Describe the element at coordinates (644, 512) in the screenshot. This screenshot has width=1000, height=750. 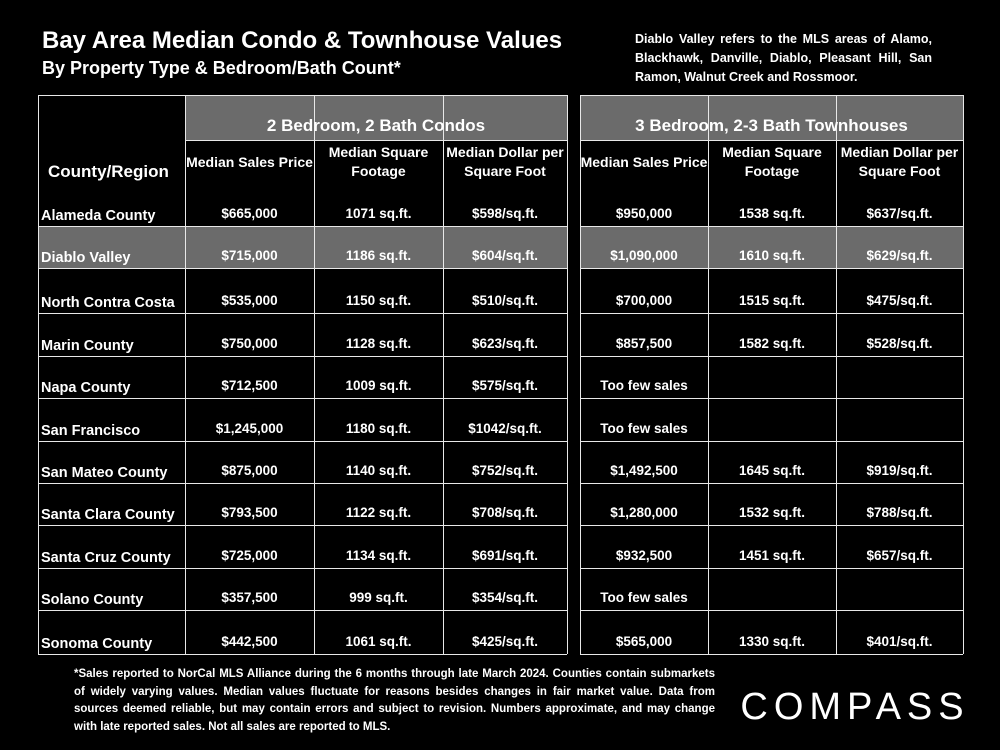
I see `townhouse-value: $1,280,000` at that location.